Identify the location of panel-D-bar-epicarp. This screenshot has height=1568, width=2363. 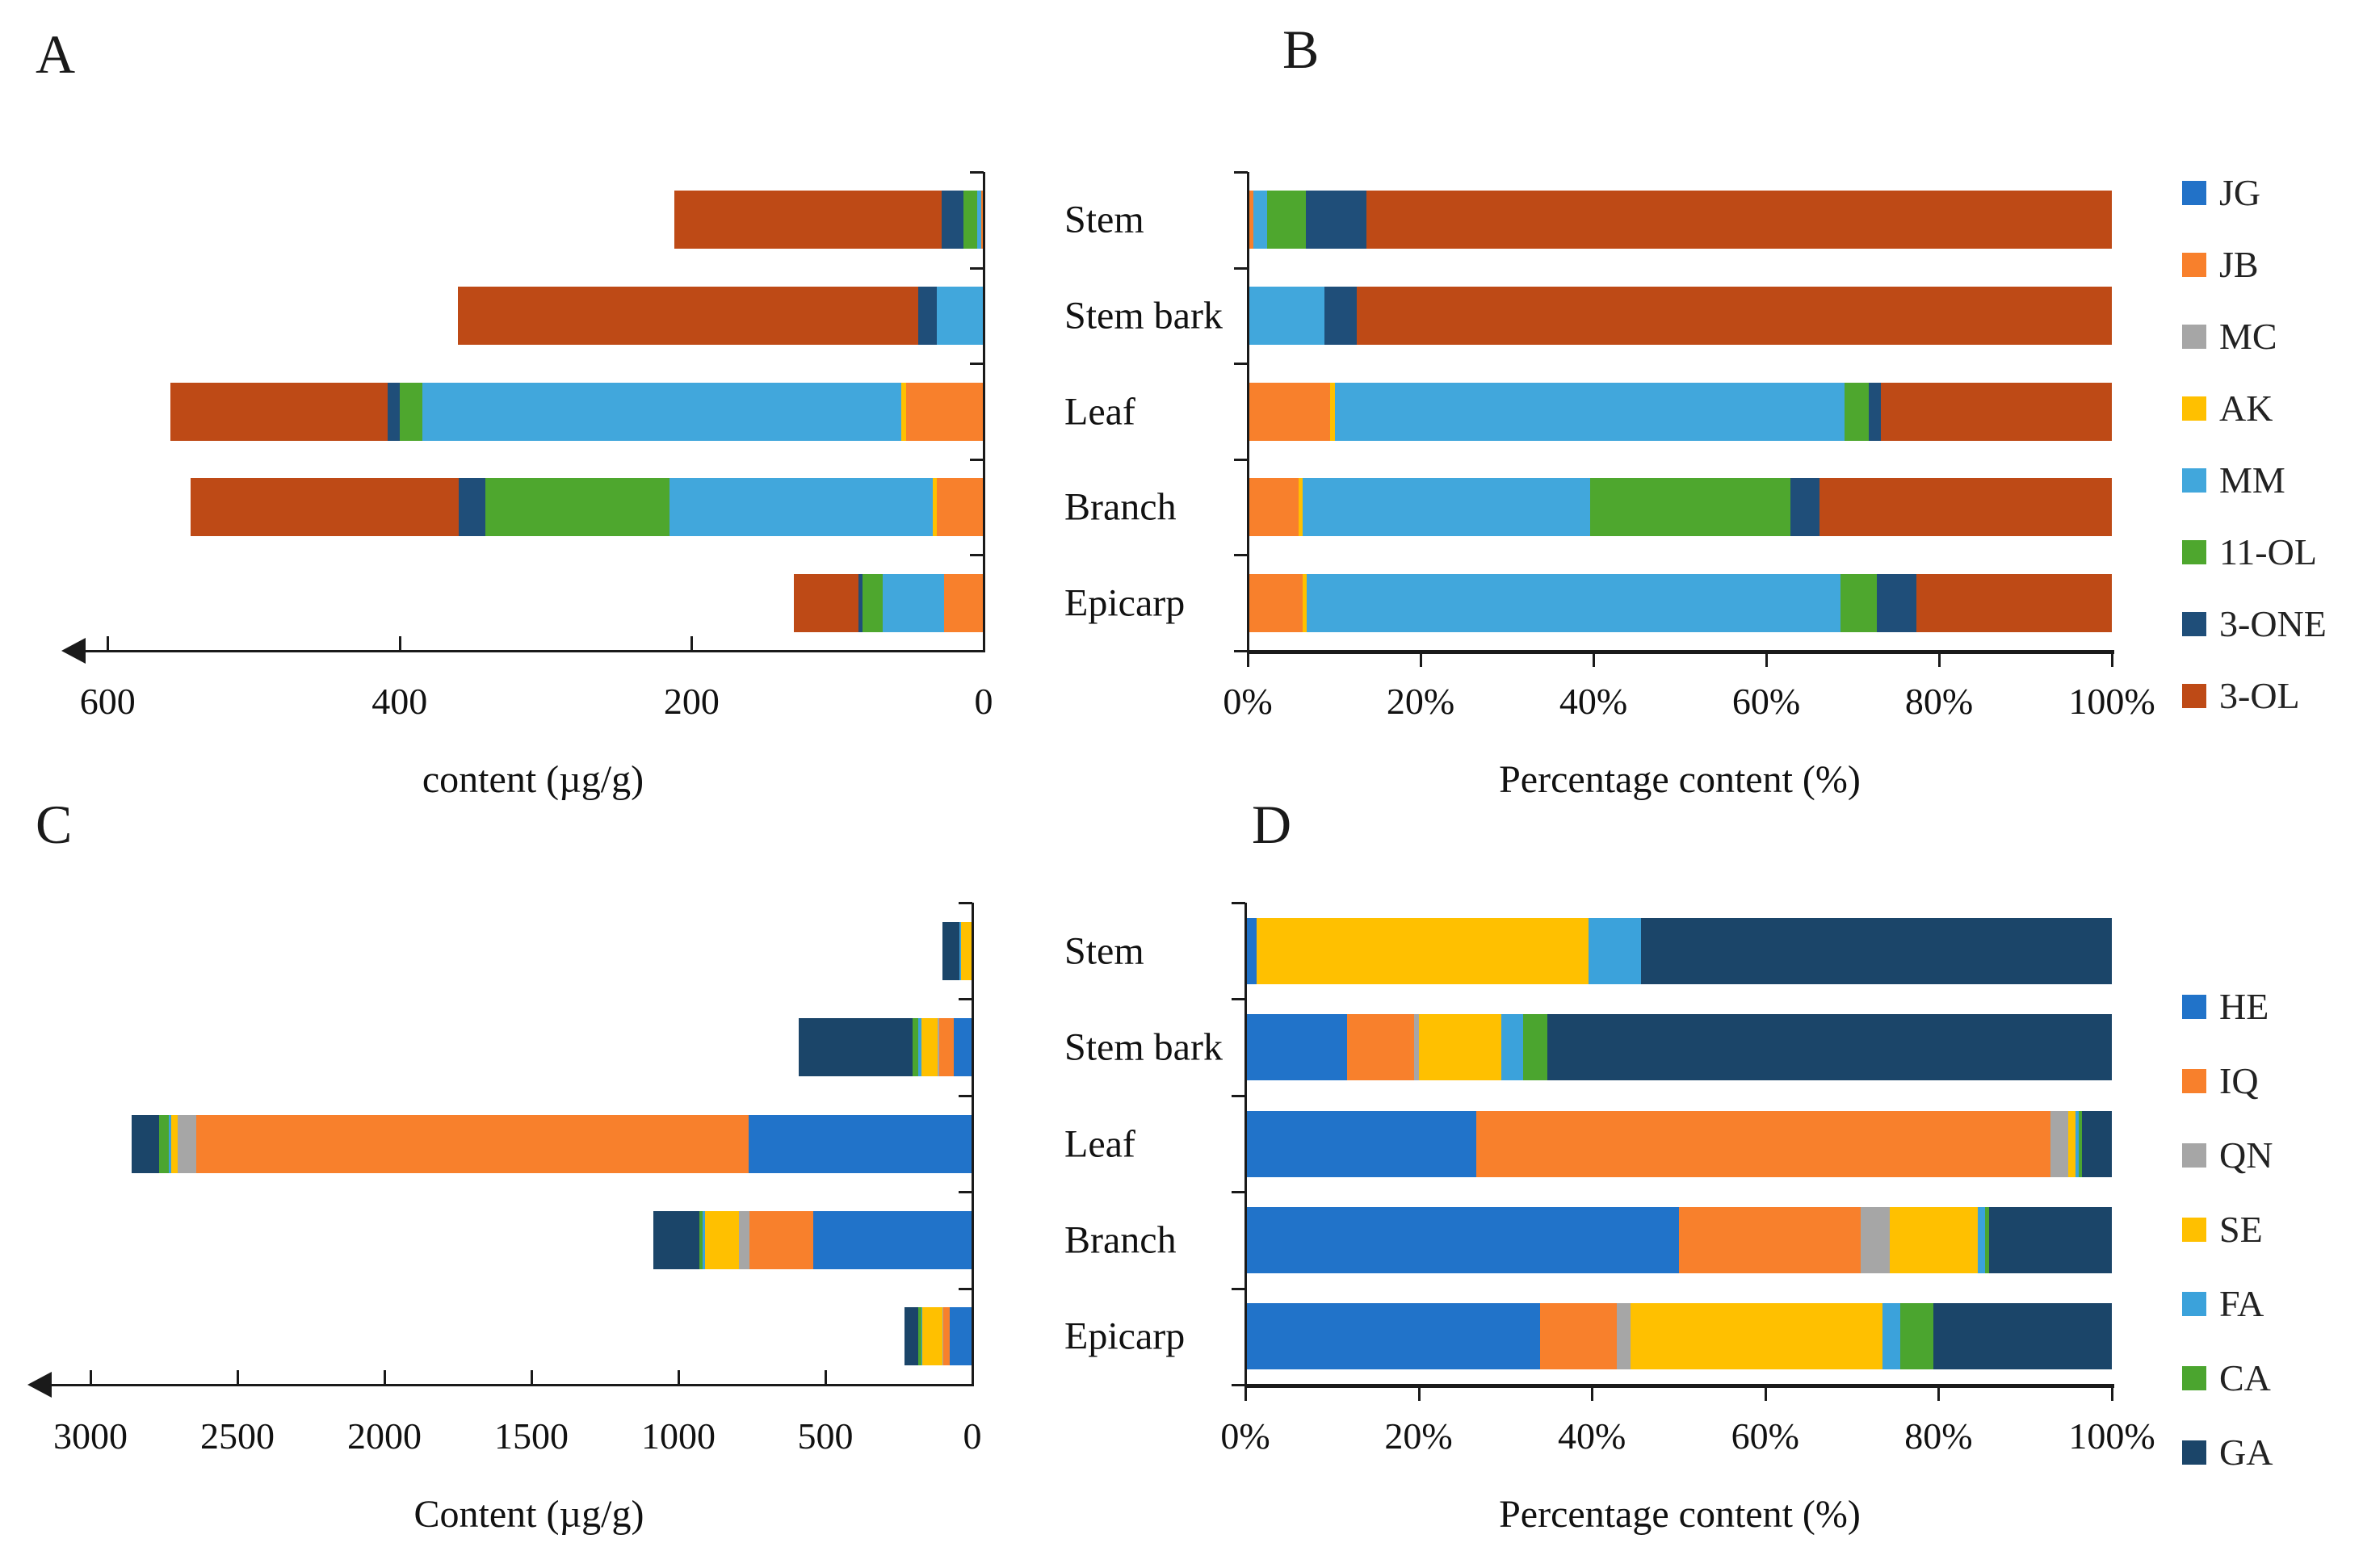
(1678, 1336).